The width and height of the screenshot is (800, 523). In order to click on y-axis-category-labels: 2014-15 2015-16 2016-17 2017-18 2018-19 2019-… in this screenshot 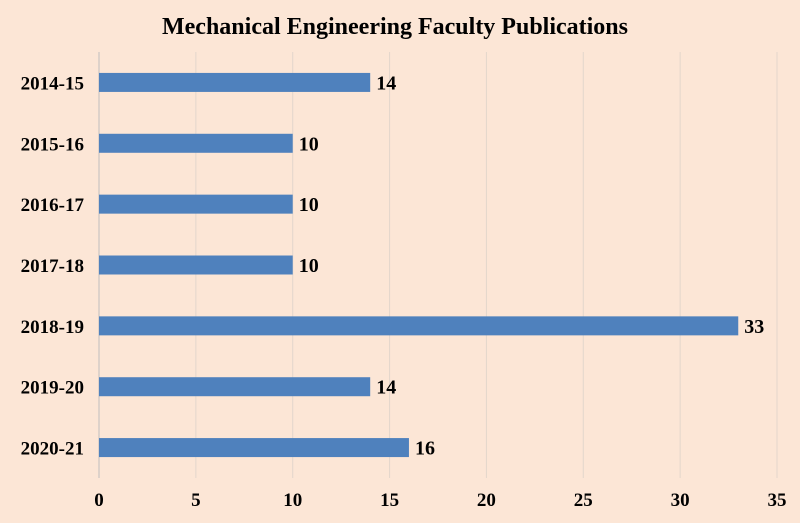, I will do `click(53, 266)`.